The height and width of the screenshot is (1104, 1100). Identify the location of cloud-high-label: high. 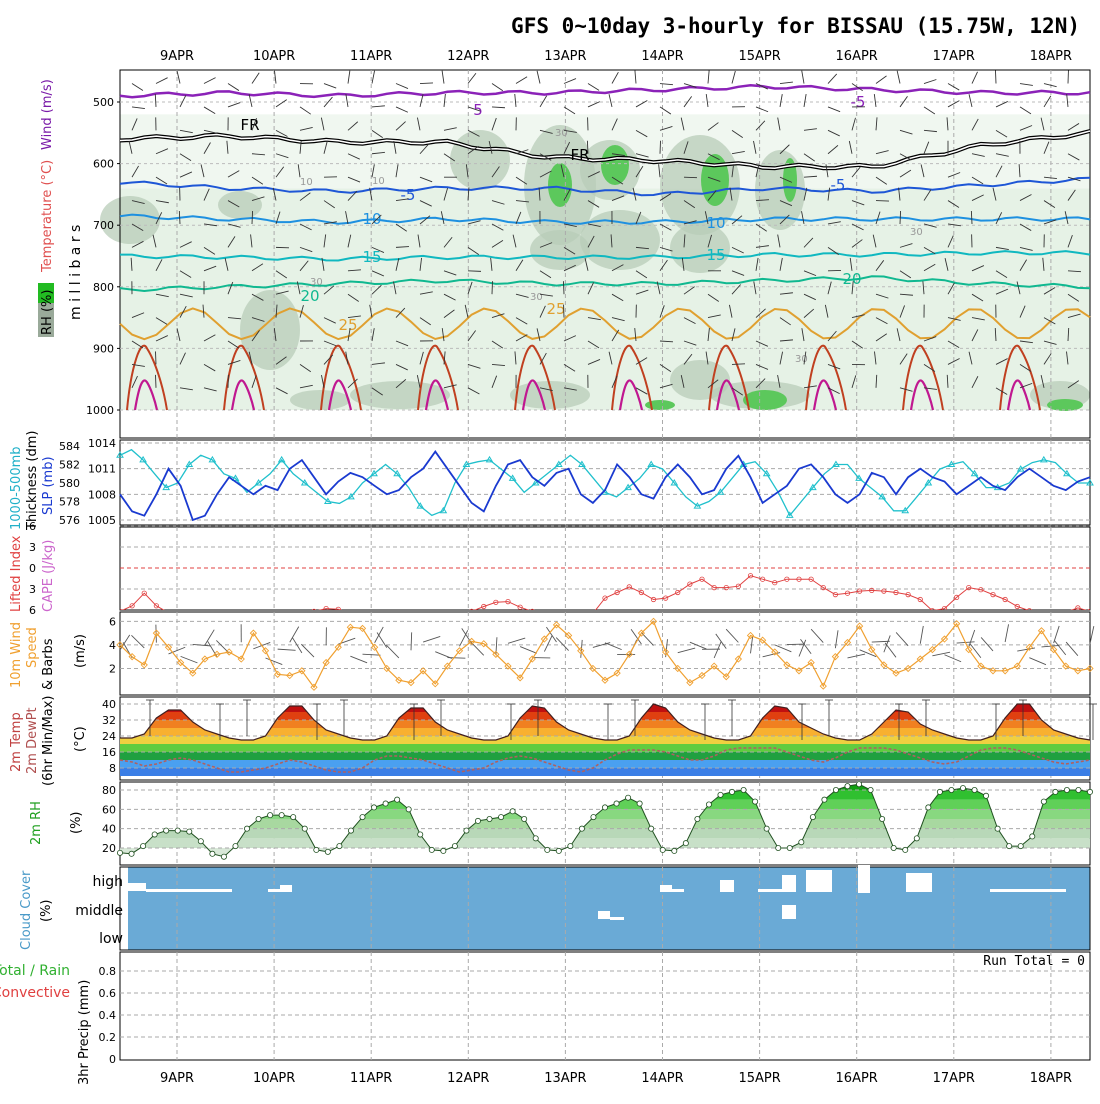
(107, 882).